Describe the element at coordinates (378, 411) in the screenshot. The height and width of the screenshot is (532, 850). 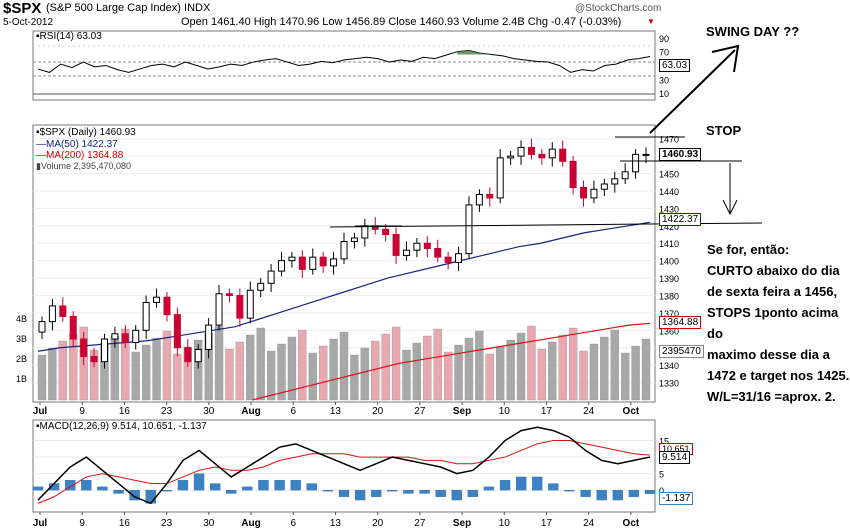
I see `date-tick-label: 20` at that location.